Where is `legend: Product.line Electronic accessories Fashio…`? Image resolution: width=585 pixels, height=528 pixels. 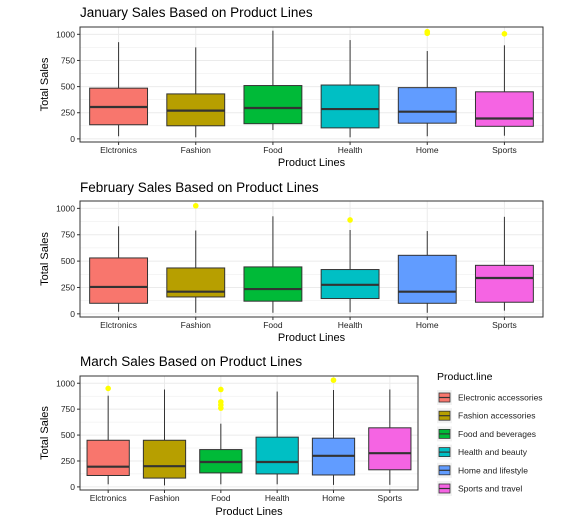 legend: Product.line Electronic accessories Fashio… is located at coordinates (490, 433).